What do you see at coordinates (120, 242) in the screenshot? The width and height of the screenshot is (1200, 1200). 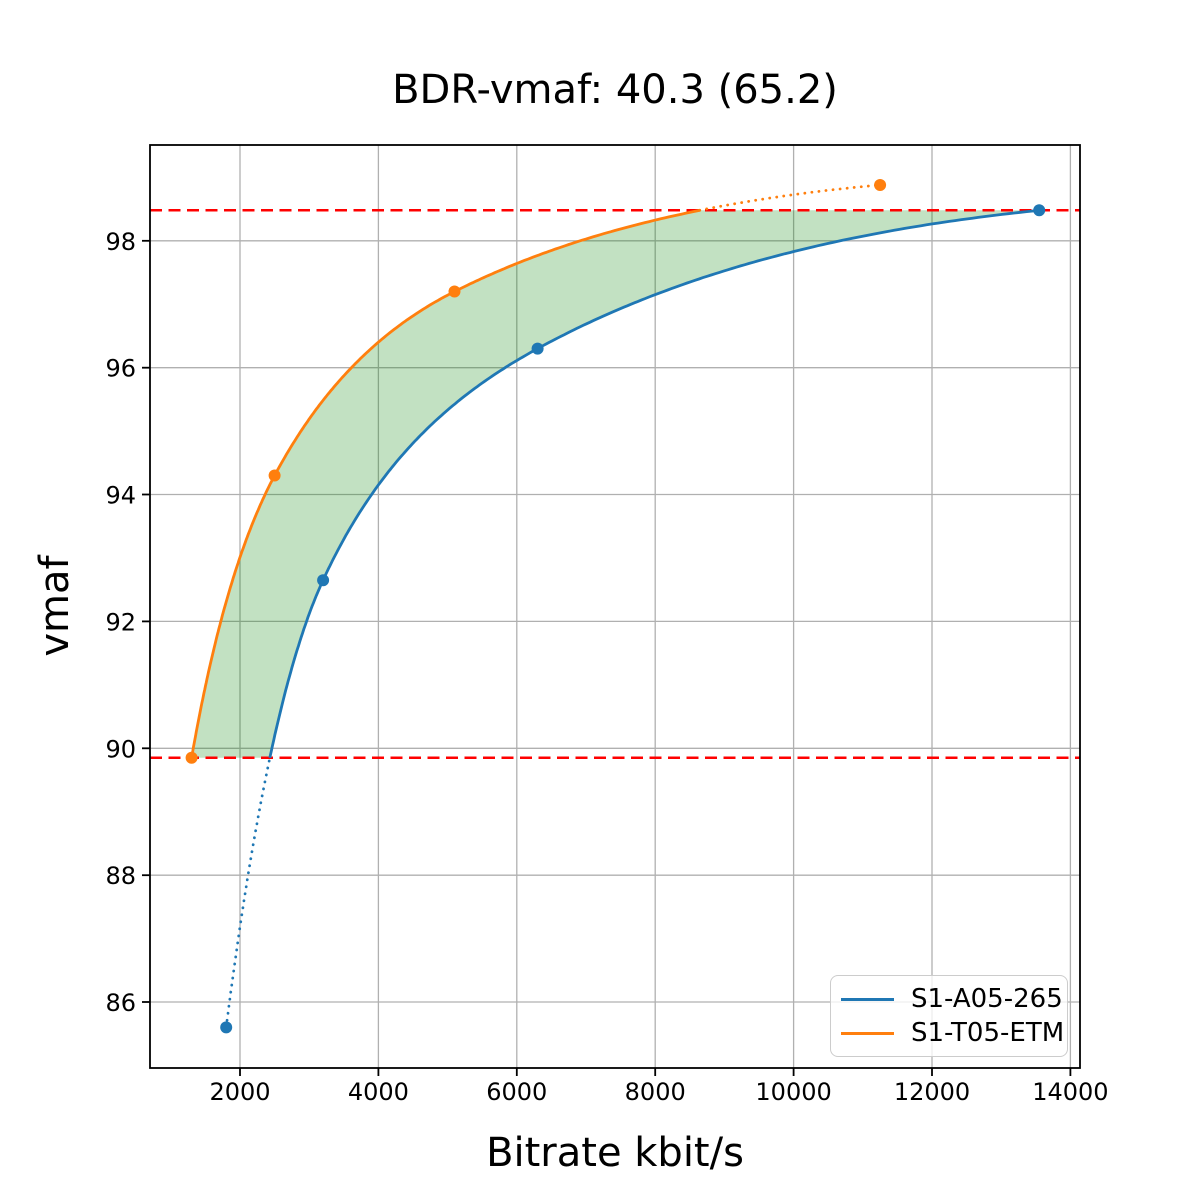 I see `y-tick-label: 98` at bounding box center [120, 242].